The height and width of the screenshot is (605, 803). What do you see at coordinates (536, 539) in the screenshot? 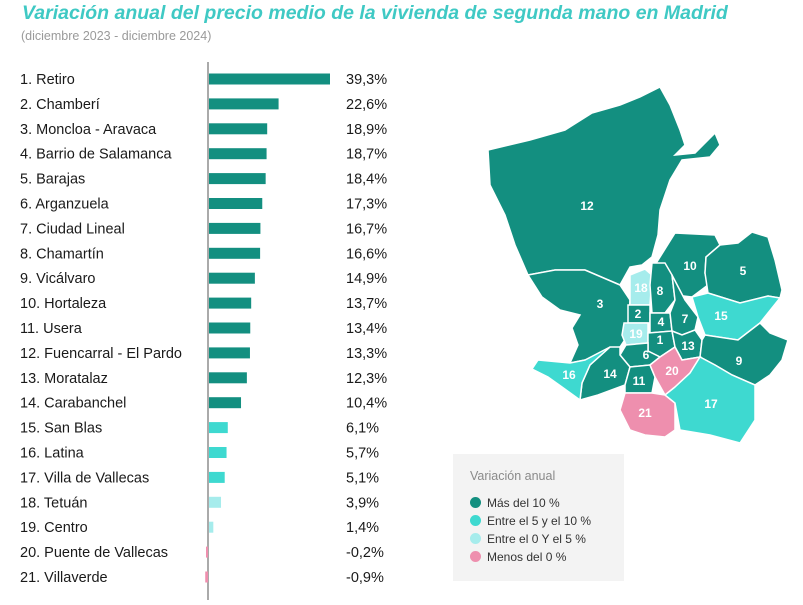
I see `legend-label: Entre el 0 Y el 5 %` at bounding box center [536, 539].